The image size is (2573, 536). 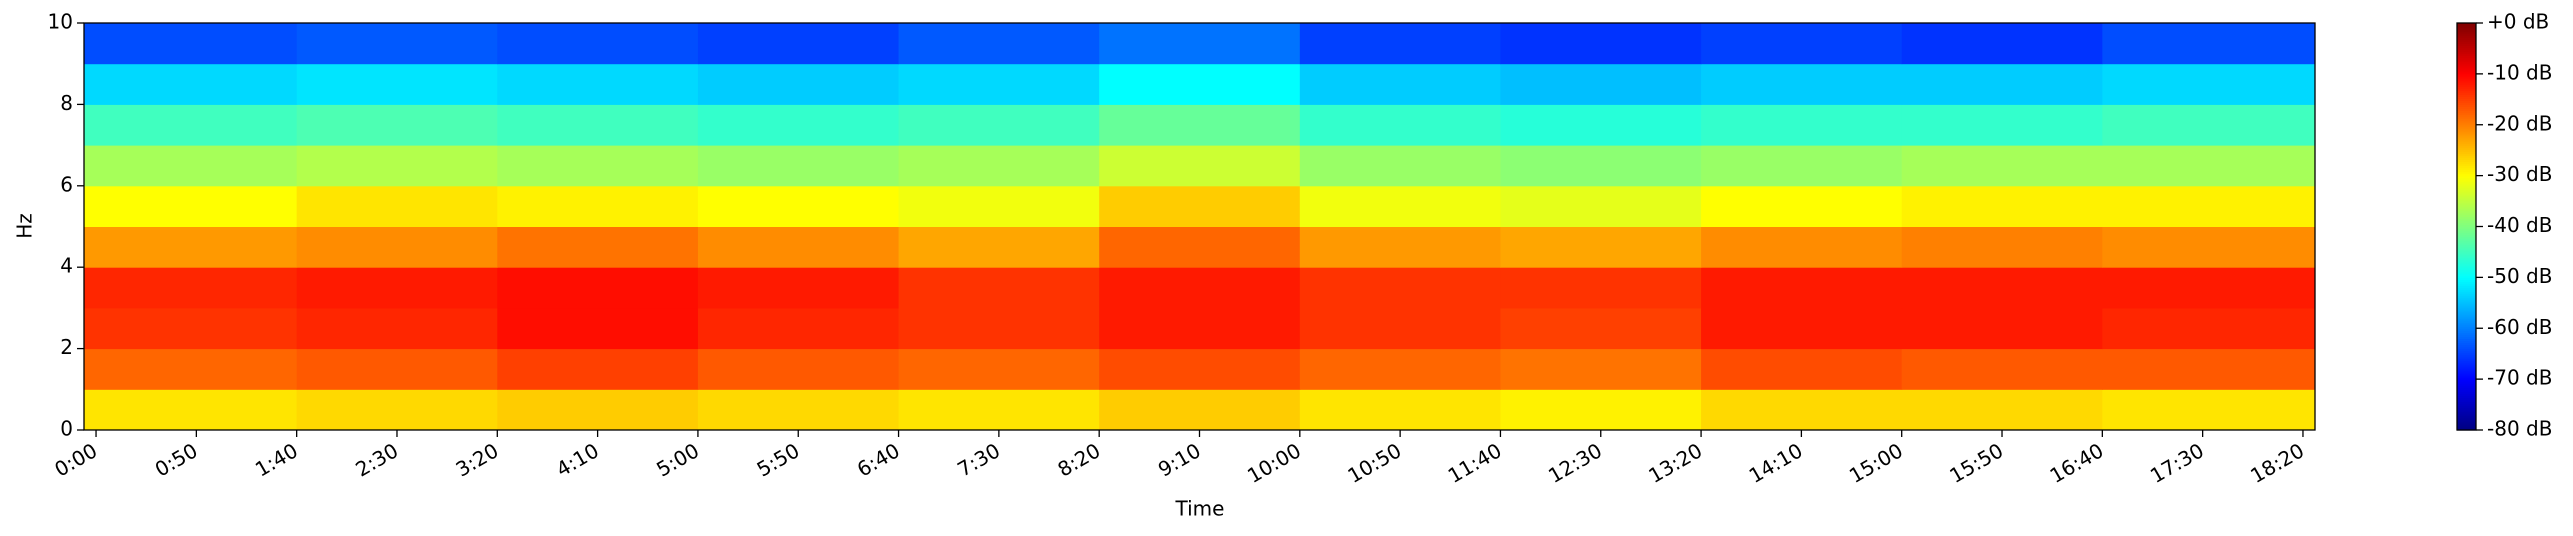 I want to click on y-tick-label: 6, so click(x=66, y=184).